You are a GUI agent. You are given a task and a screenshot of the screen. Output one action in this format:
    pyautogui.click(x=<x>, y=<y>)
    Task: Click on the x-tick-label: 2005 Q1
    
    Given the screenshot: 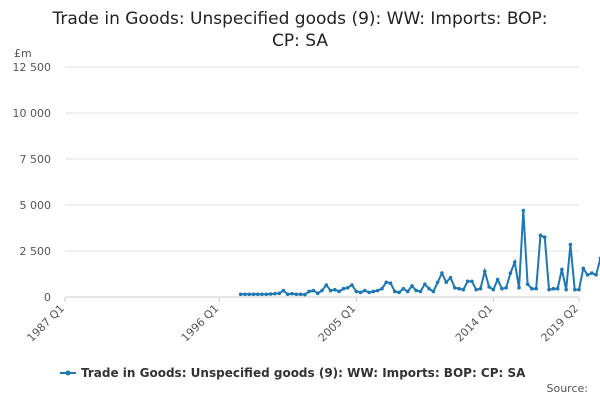 What is the action you would take?
    pyautogui.click(x=337, y=323)
    